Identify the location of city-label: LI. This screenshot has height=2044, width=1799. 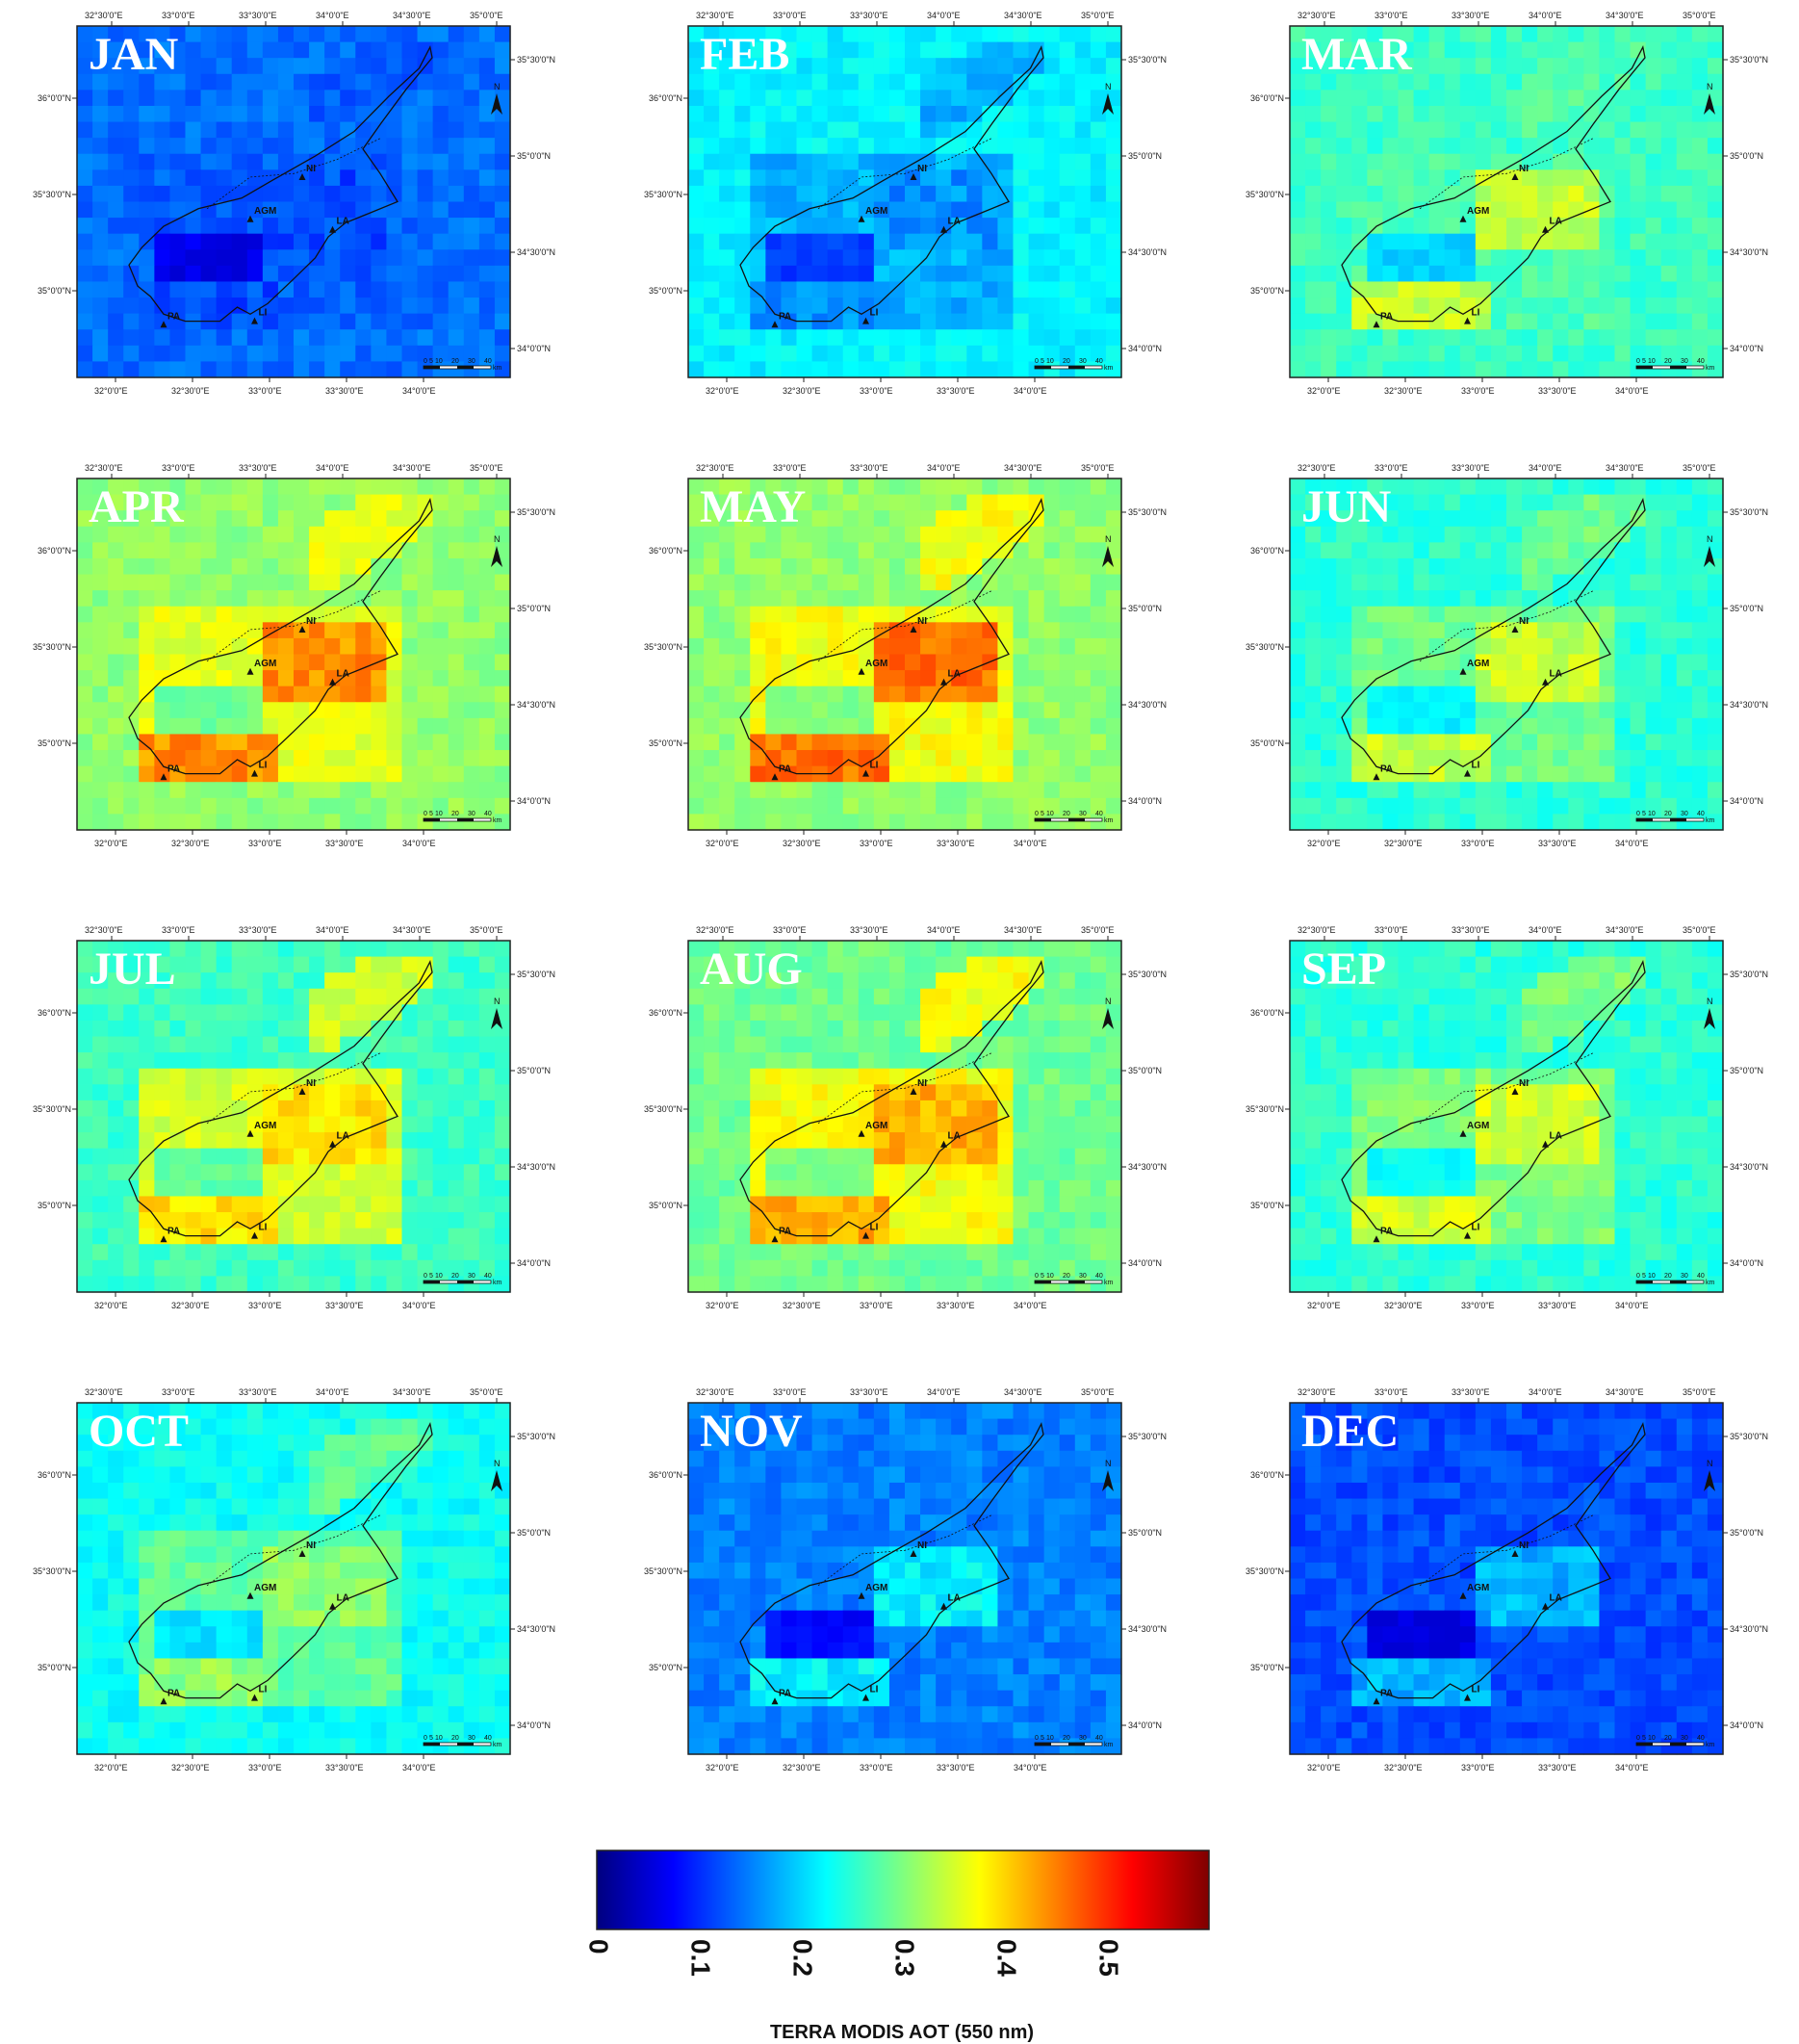
(263, 766).